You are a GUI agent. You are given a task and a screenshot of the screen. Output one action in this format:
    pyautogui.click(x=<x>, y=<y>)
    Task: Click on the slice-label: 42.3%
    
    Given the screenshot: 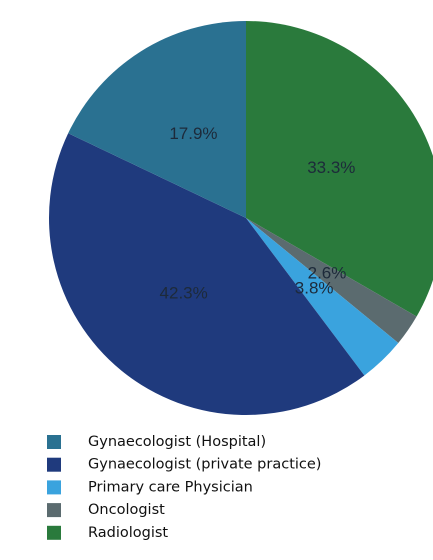 What is the action you would take?
    pyautogui.click(x=184, y=293)
    